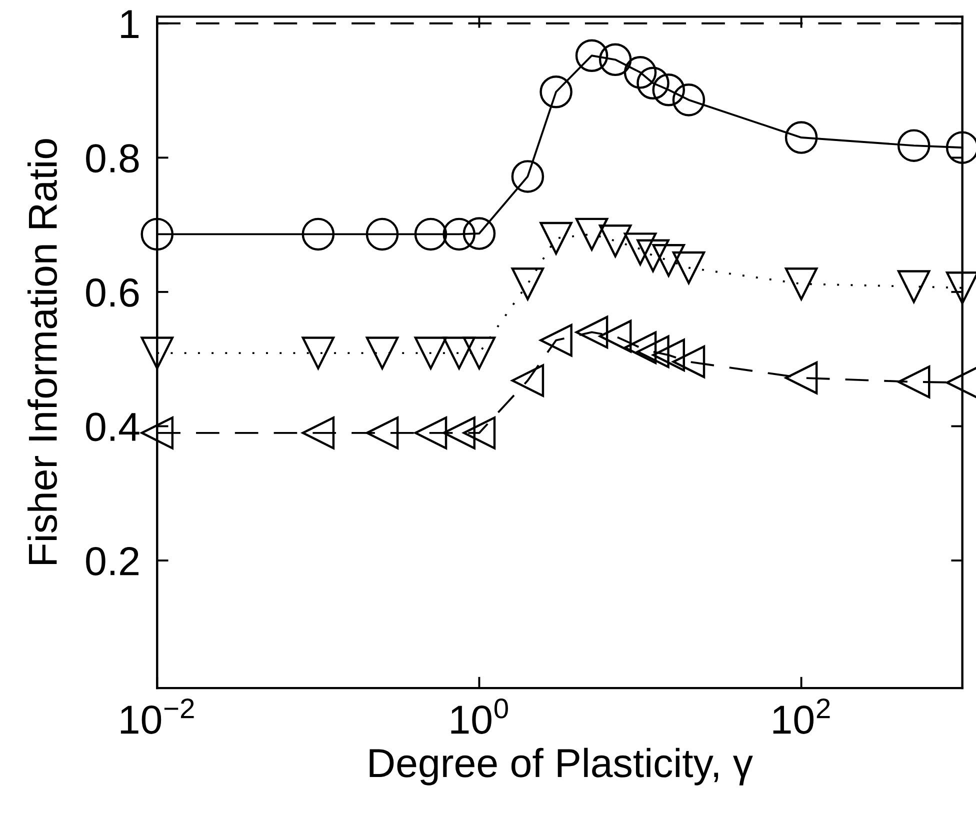 Image resolution: width=976 pixels, height=834 pixels. What do you see at coordinates (112, 561) in the screenshot?
I see `y-tick-label: 0.2` at bounding box center [112, 561].